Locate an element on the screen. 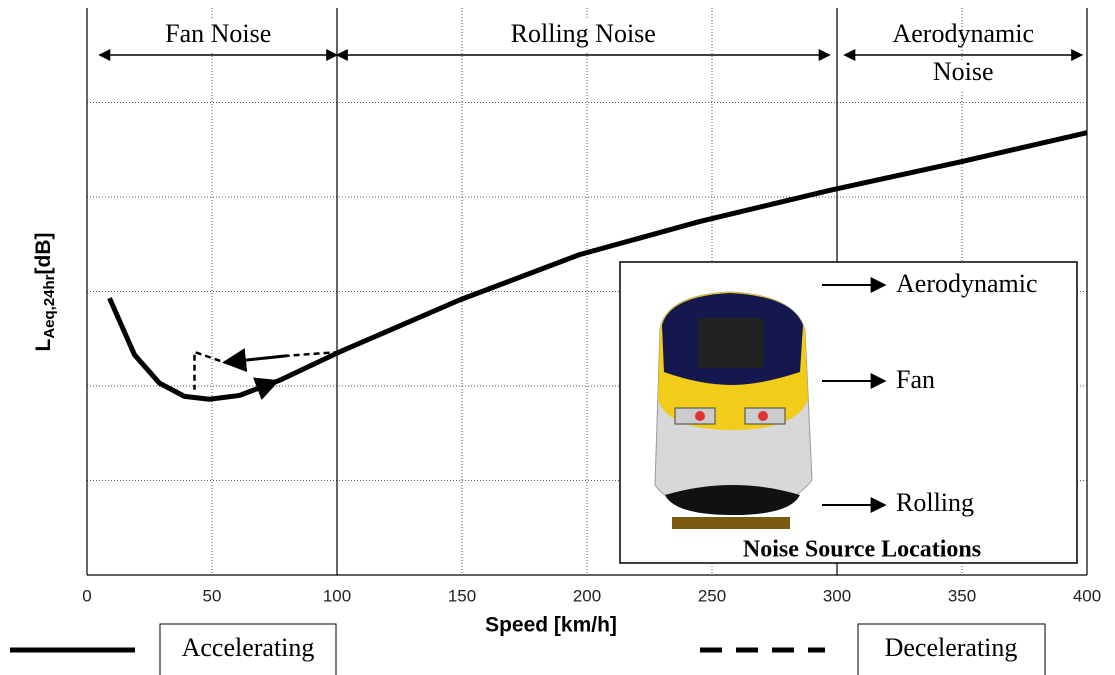 The width and height of the screenshot is (1115, 675). inset-label: Rolling is located at coordinates (935, 502).